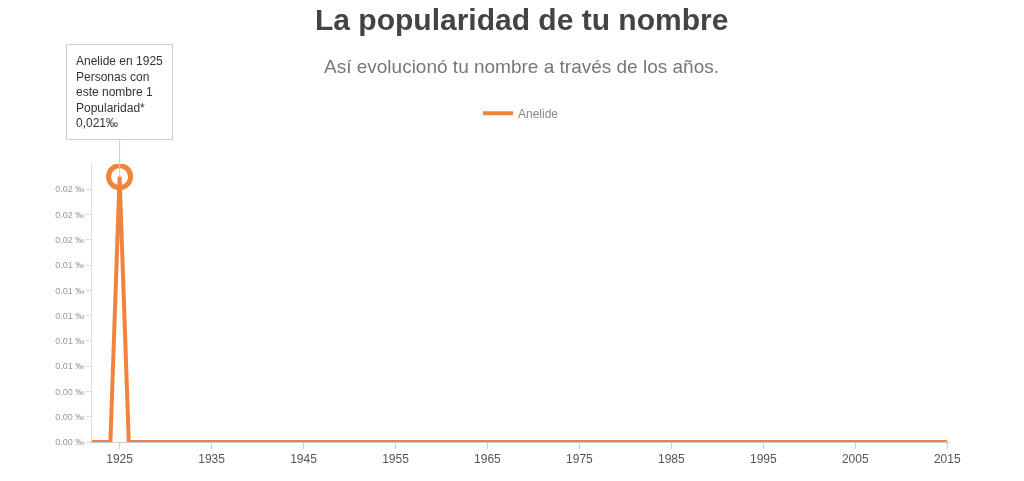  What do you see at coordinates (212, 459) in the screenshot?
I see `x-tick-label: 1935` at bounding box center [212, 459].